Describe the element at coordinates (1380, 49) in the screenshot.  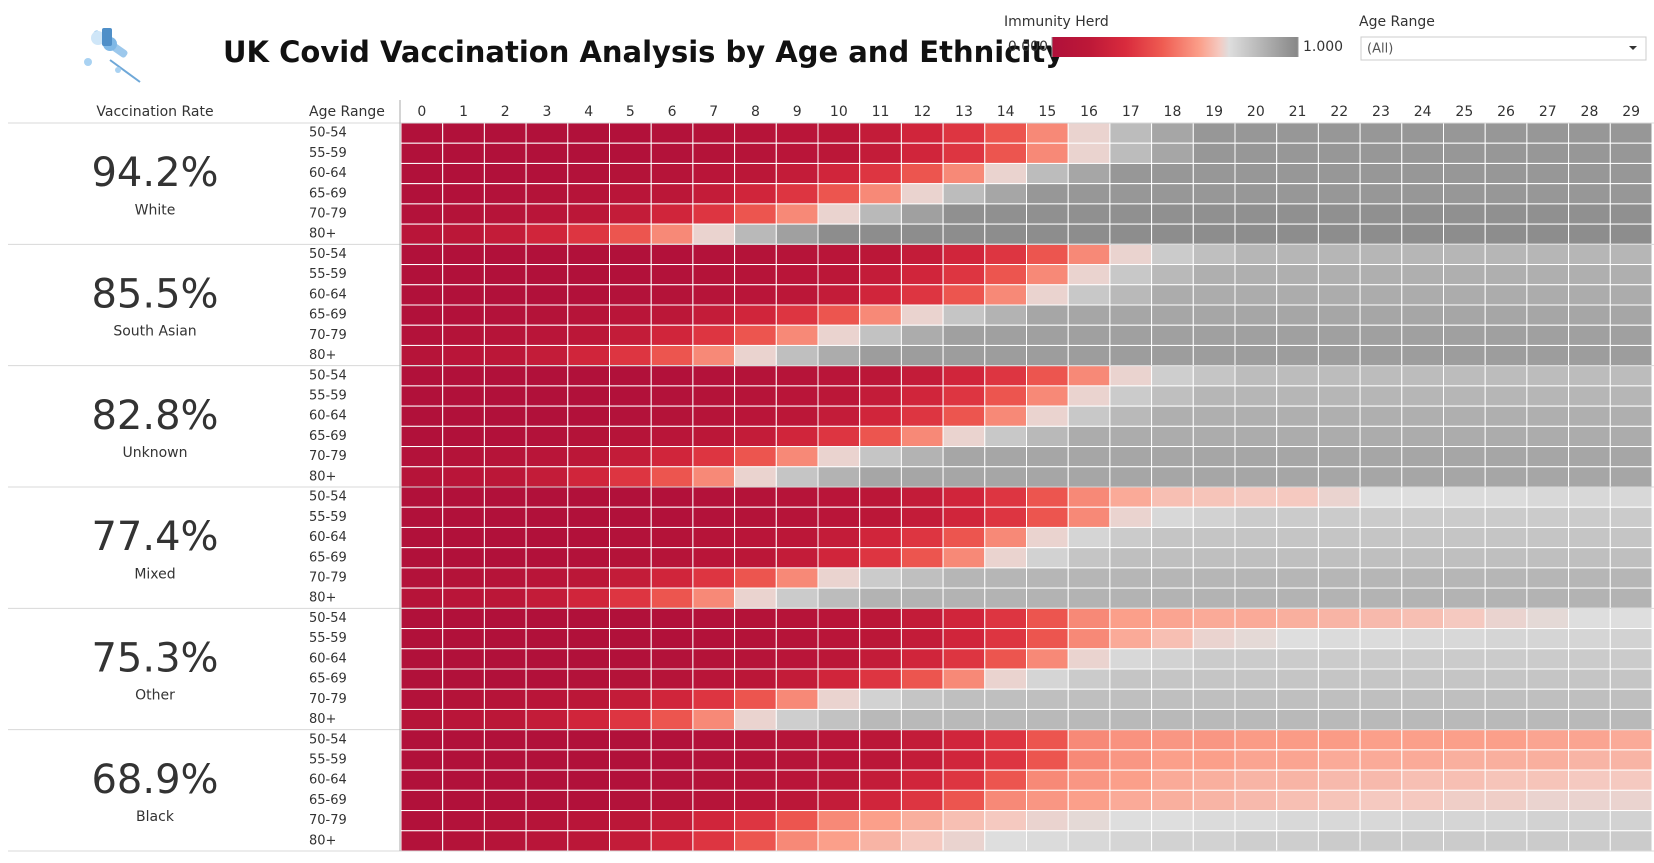
I see `dropdown-value: (All)` at that location.